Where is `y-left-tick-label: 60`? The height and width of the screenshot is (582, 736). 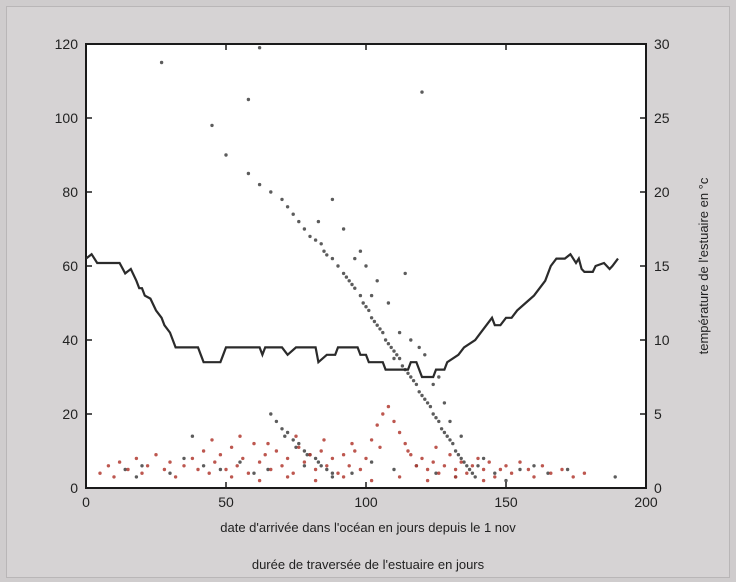
y-left-tick-label: 60 is located at coordinates (70, 266).